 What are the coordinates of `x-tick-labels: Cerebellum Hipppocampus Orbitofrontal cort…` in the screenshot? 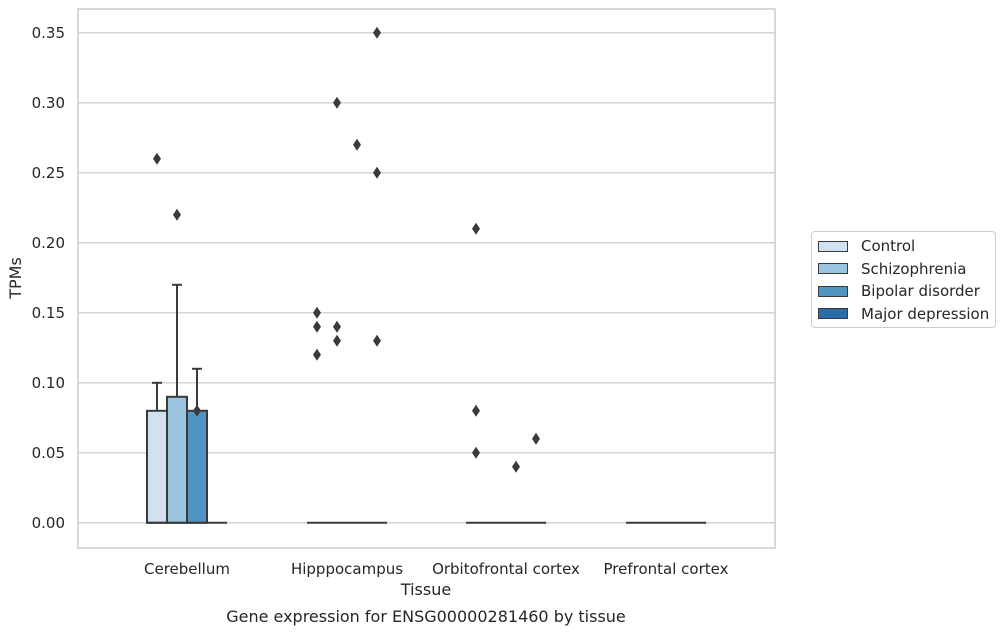 It's located at (436, 569).